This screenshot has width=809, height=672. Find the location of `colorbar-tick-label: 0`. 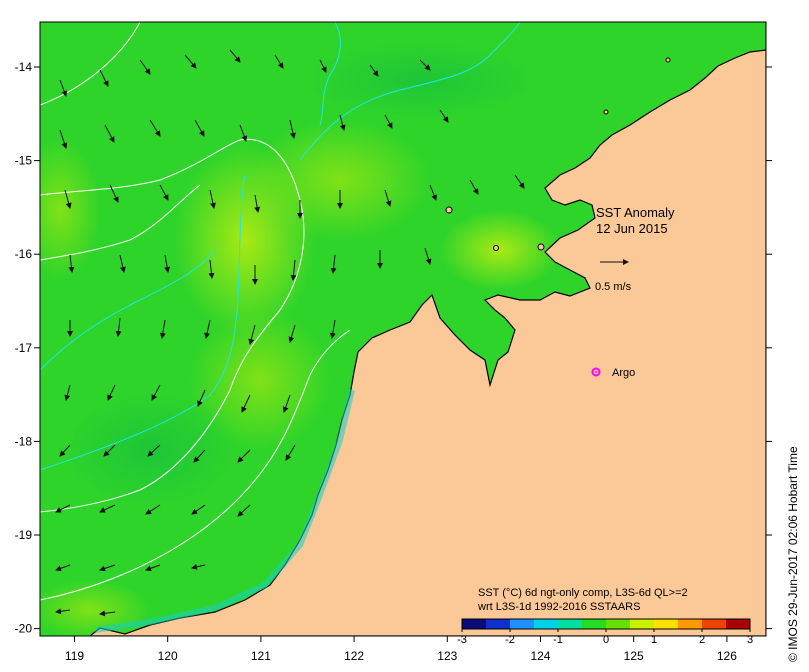

colorbar-tick-label: 0 is located at coordinates (606, 640).